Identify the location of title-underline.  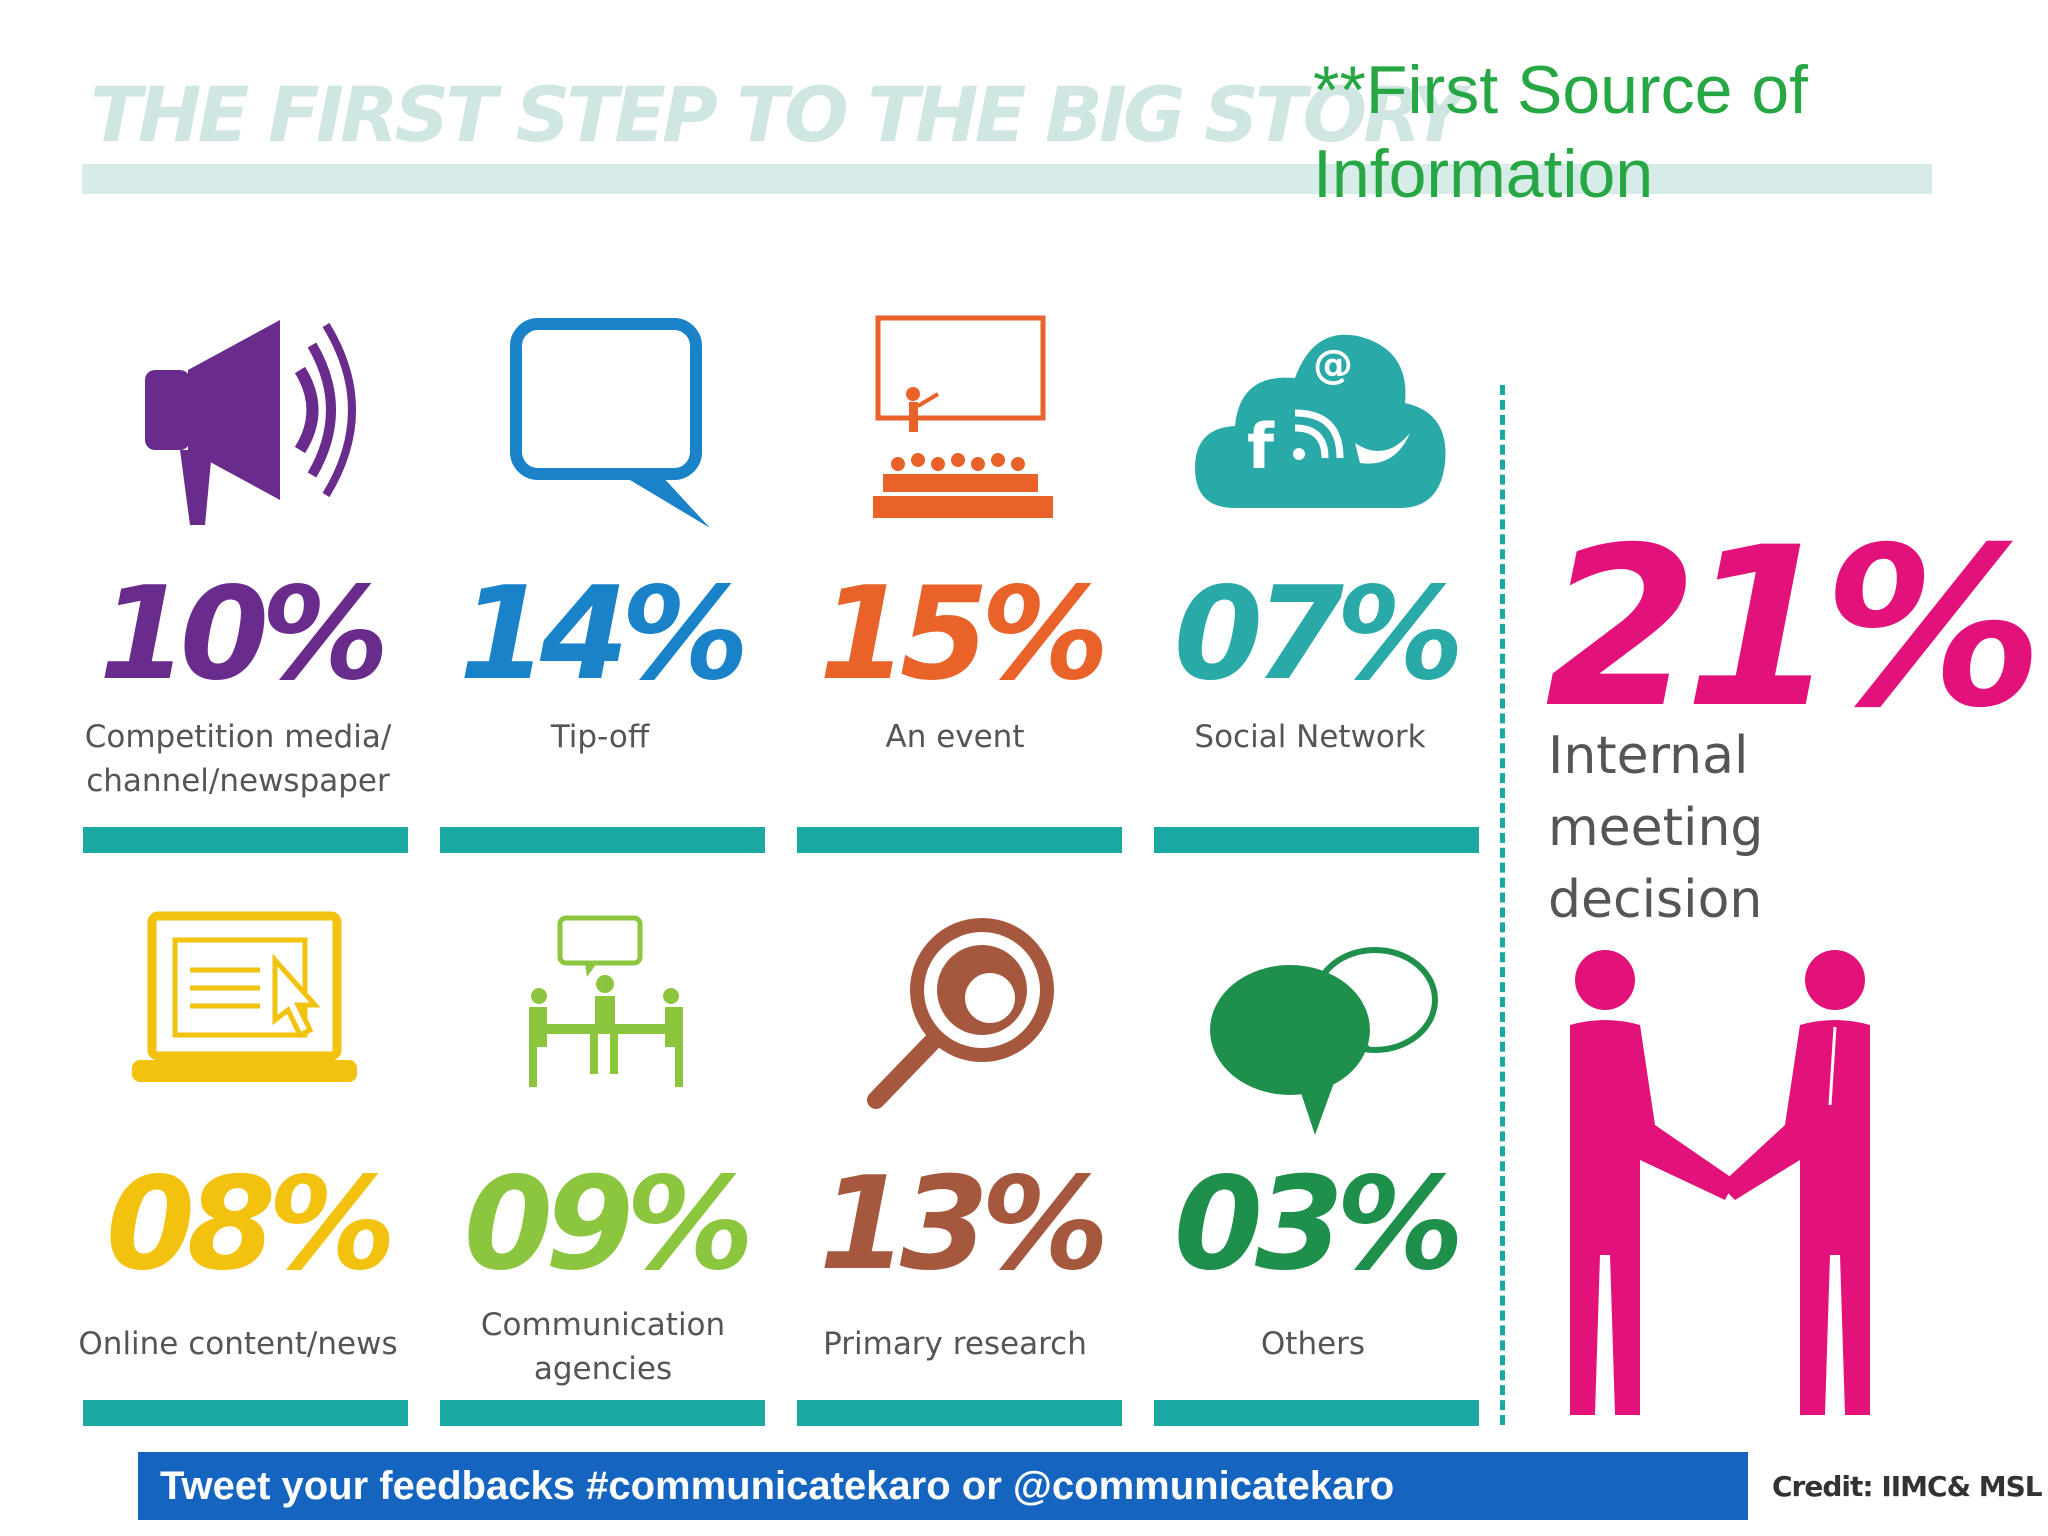
(1007, 179).